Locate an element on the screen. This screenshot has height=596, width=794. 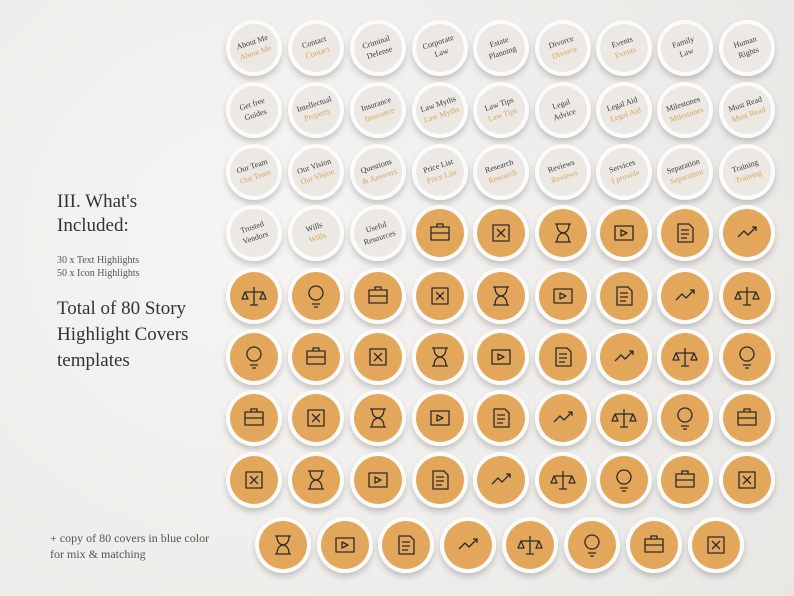
count: 50 x Icon Highlights is located at coordinates (98, 273).